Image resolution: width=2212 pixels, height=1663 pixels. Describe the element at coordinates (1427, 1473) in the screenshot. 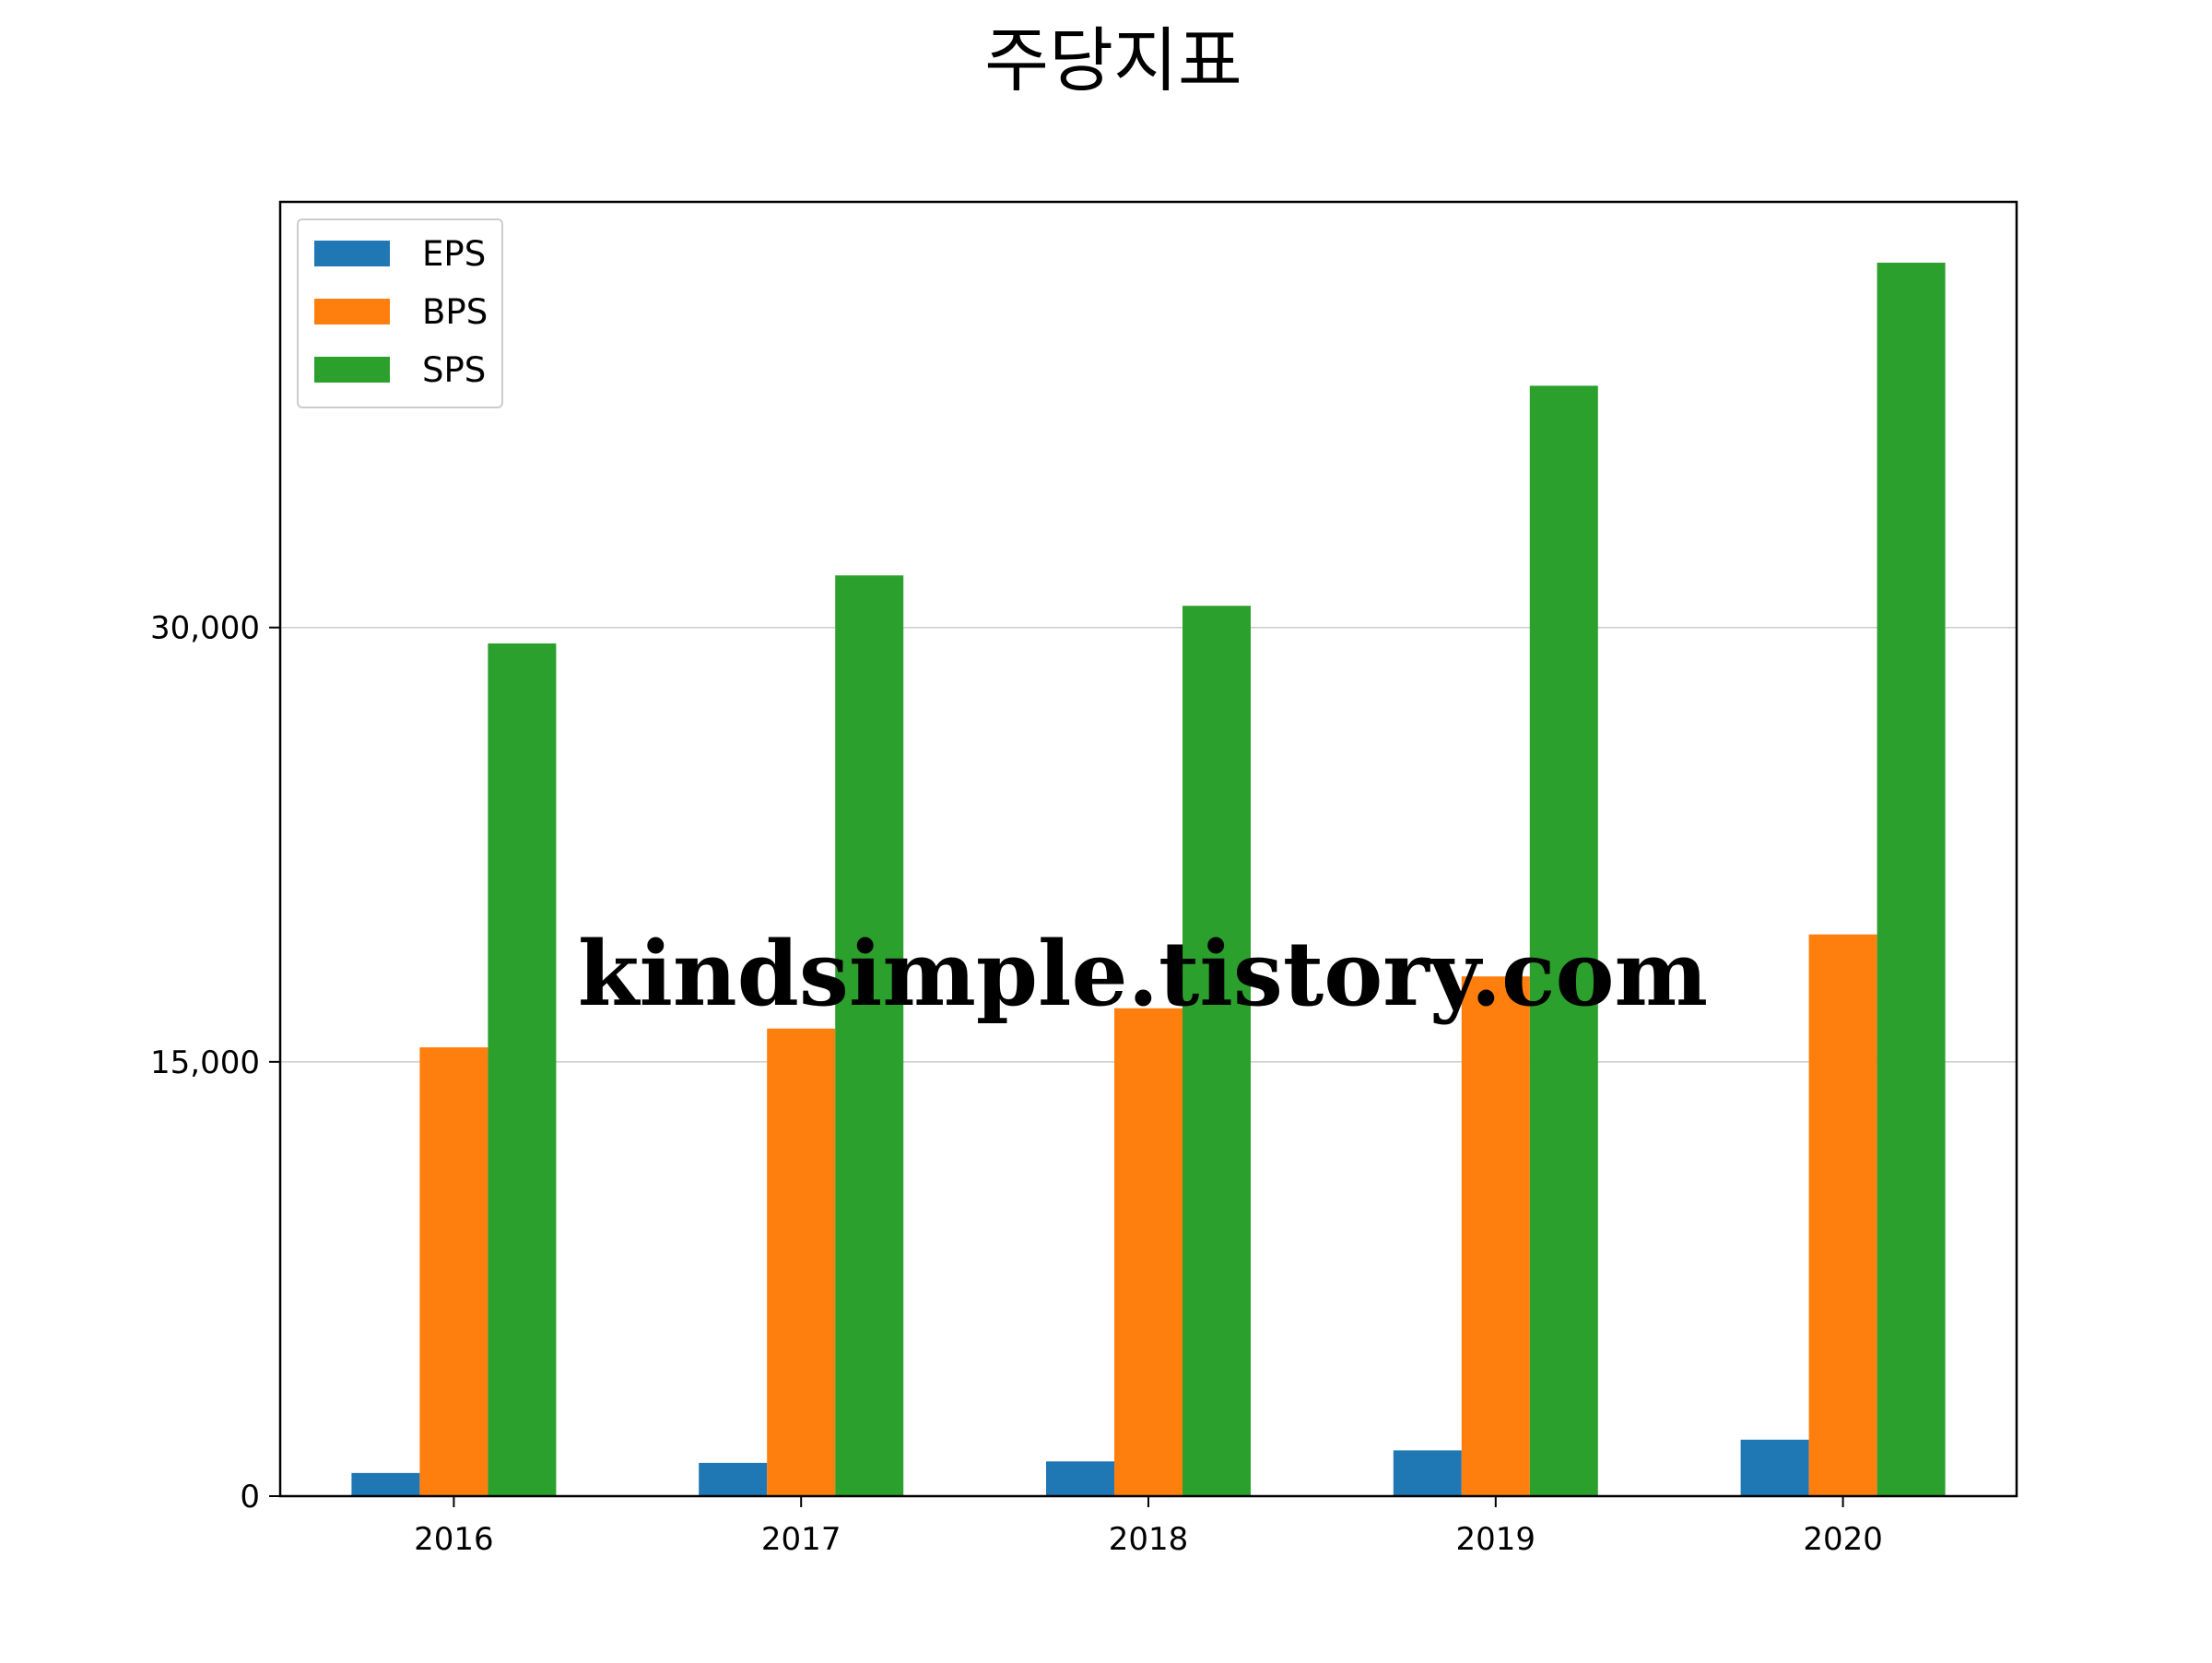

I see `bar-eps-2019` at that location.